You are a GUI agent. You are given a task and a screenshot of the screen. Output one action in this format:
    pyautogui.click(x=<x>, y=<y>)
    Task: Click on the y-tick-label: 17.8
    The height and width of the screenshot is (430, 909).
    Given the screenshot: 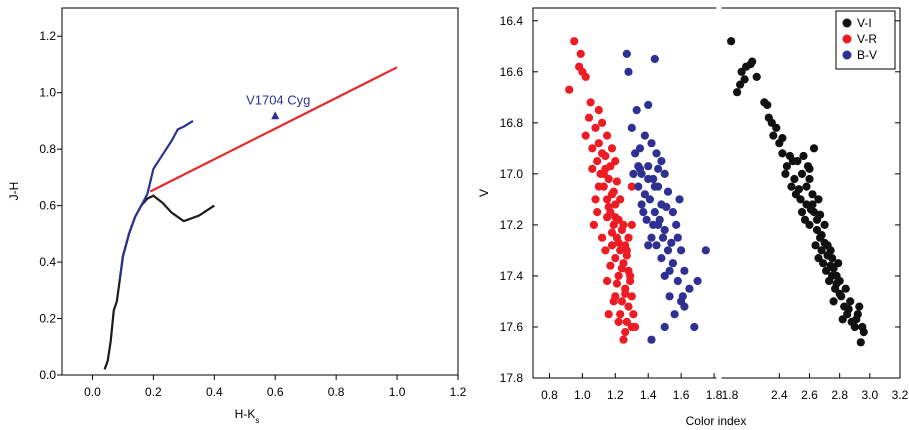 What is the action you would take?
    pyautogui.click(x=512, y=378)
    